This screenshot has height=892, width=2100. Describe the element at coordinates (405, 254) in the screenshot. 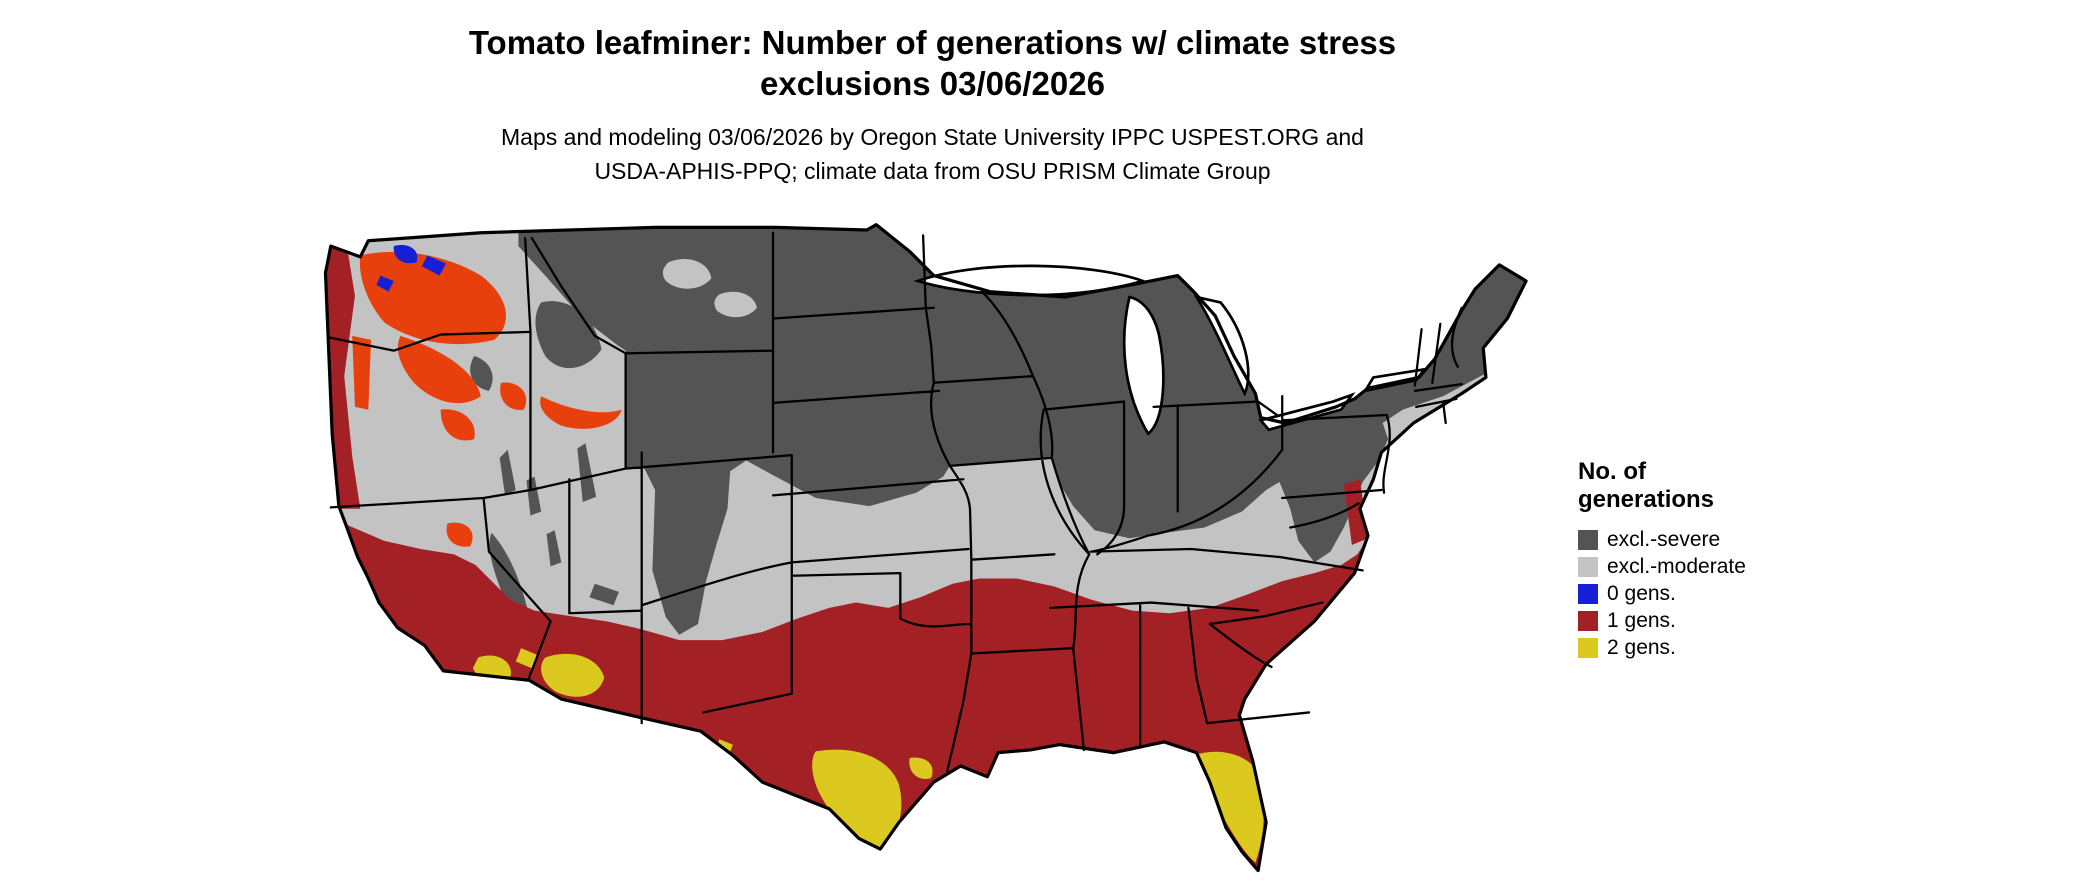

I see `region-0-gens-a` at that location.